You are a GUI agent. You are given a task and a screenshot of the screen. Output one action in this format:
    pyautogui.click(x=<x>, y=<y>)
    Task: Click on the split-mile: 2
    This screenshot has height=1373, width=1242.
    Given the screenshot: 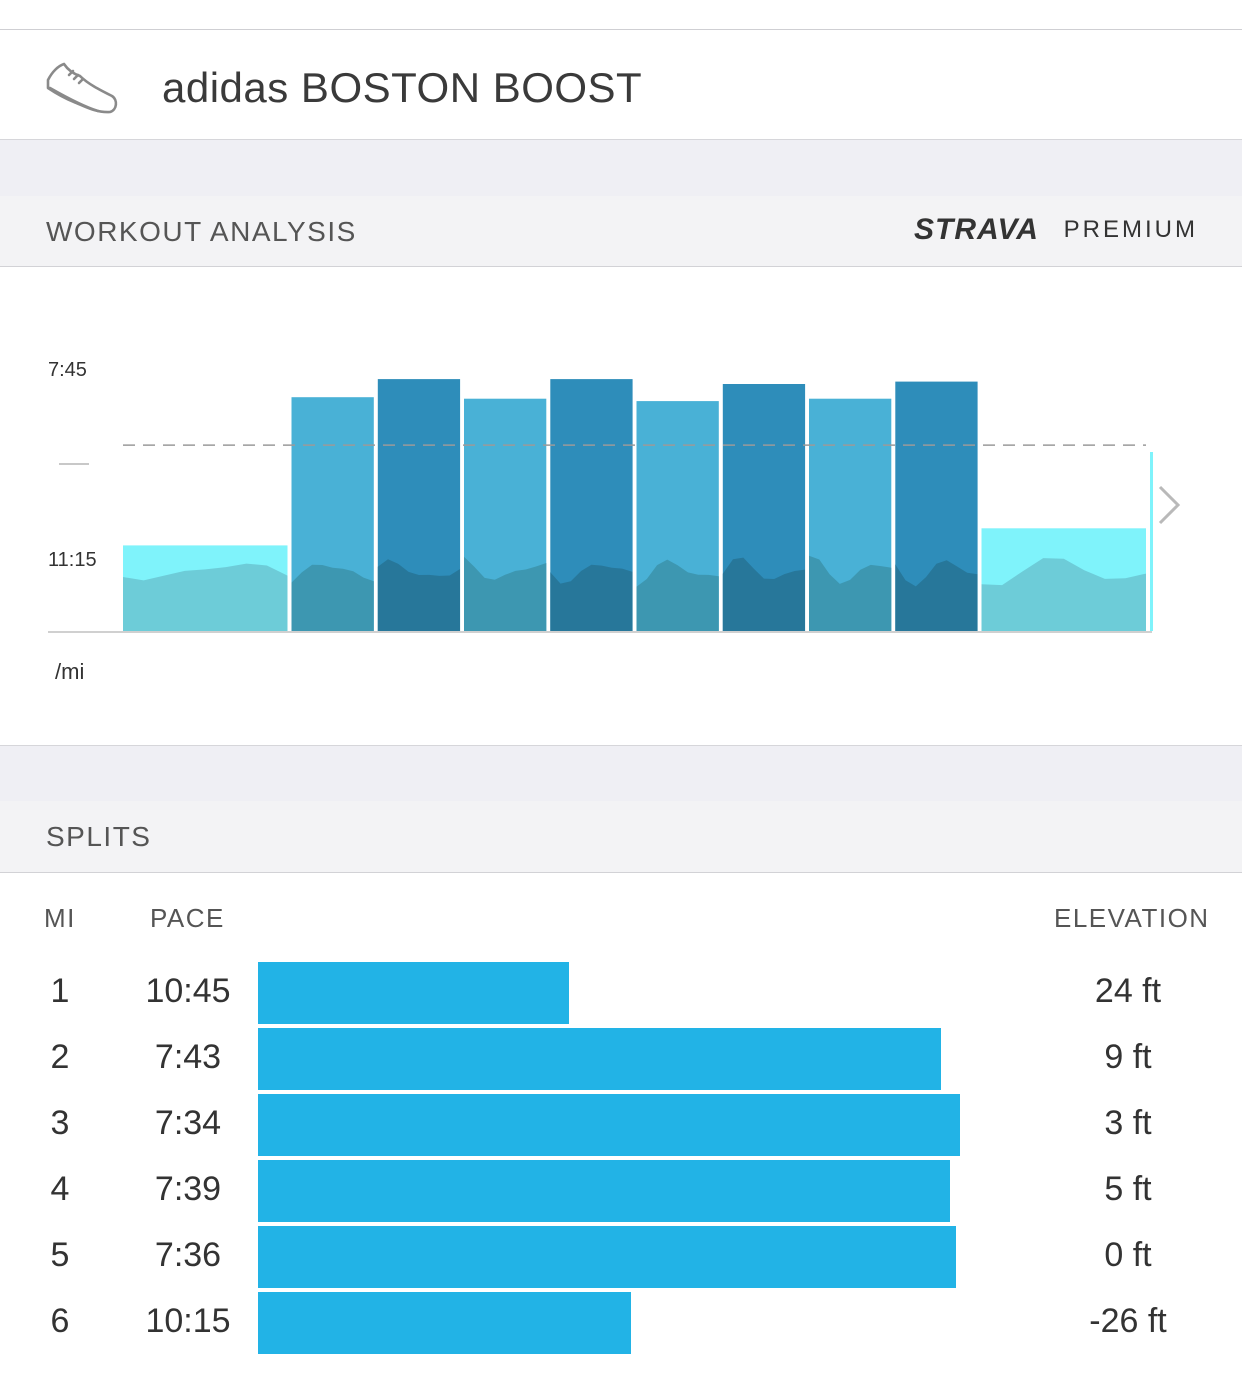 What is the action you would take?
    pyautogui.click(x=60, y=1057)
    